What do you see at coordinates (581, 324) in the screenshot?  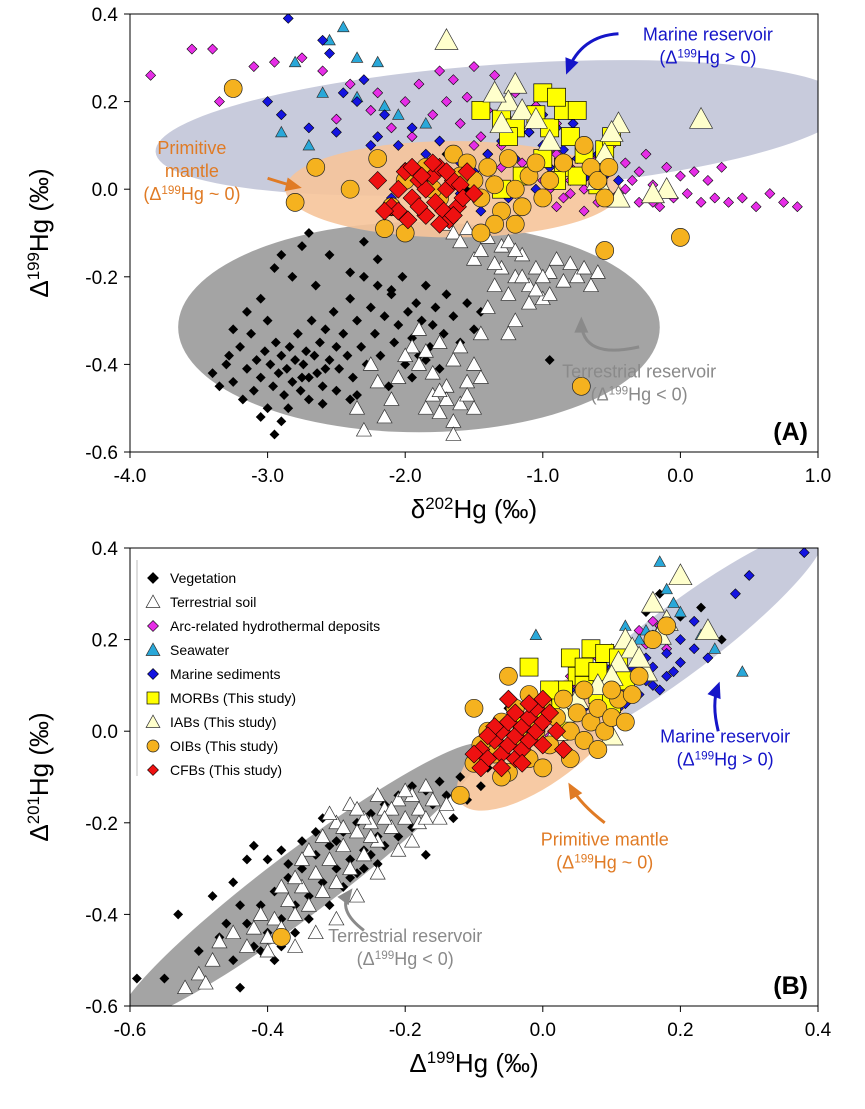 I see `annotation-arrowhead` at bounding box center [581, 324].